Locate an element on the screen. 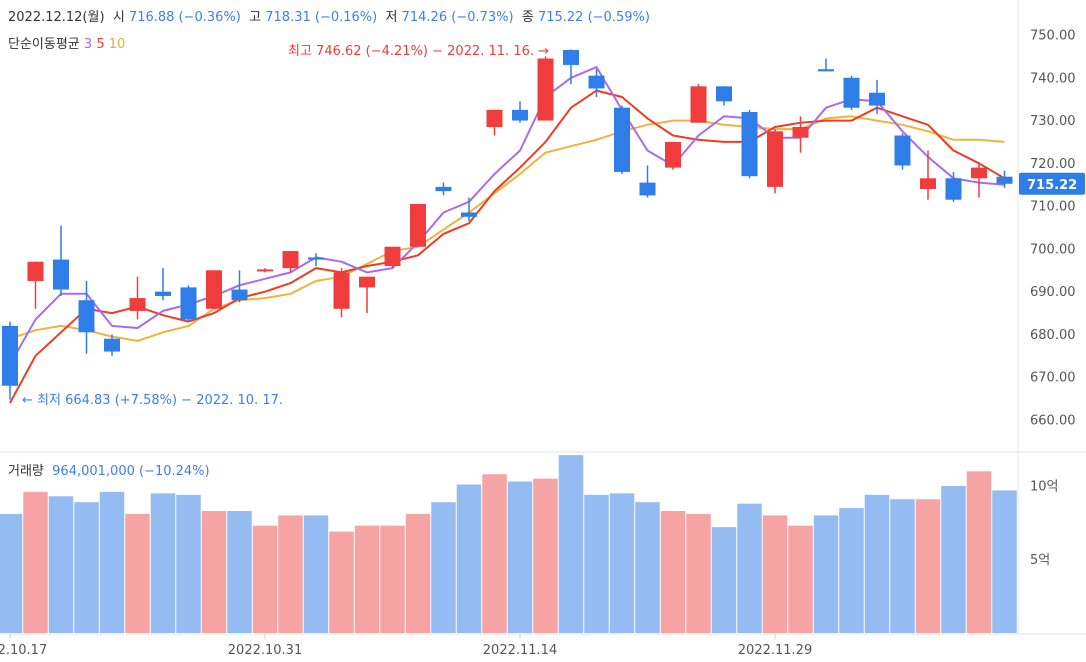 The width and height of the screenshot is (1086, 662). date-tick-label: 2022.11.29 is located at coordinates (775, 650).